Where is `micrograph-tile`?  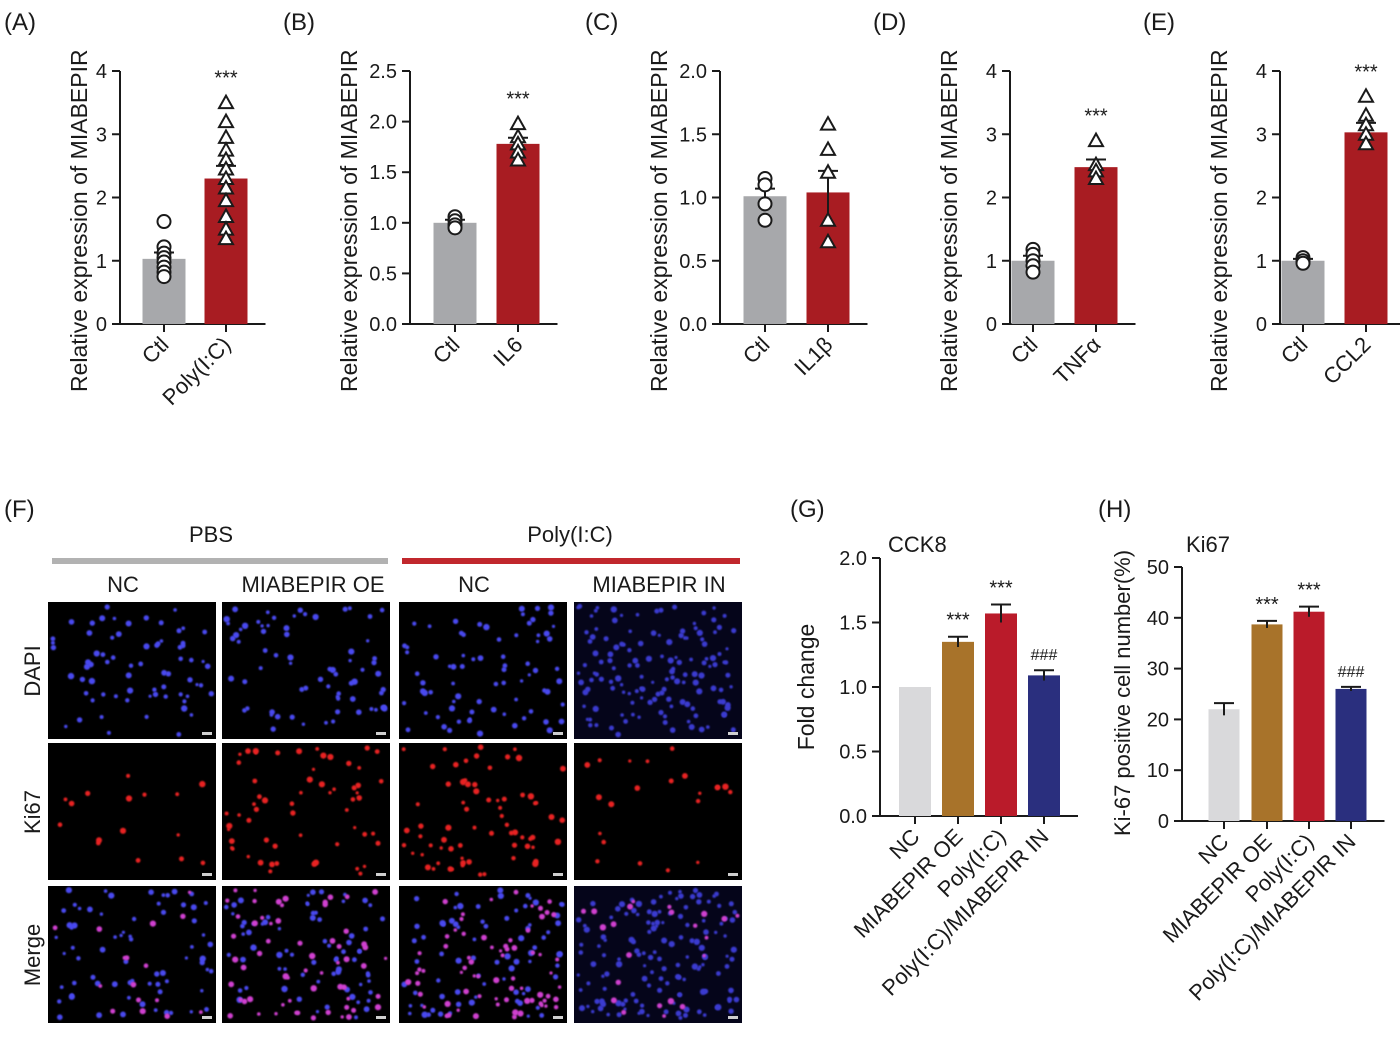 micrograph-tile is located at coordinates (306, 811).